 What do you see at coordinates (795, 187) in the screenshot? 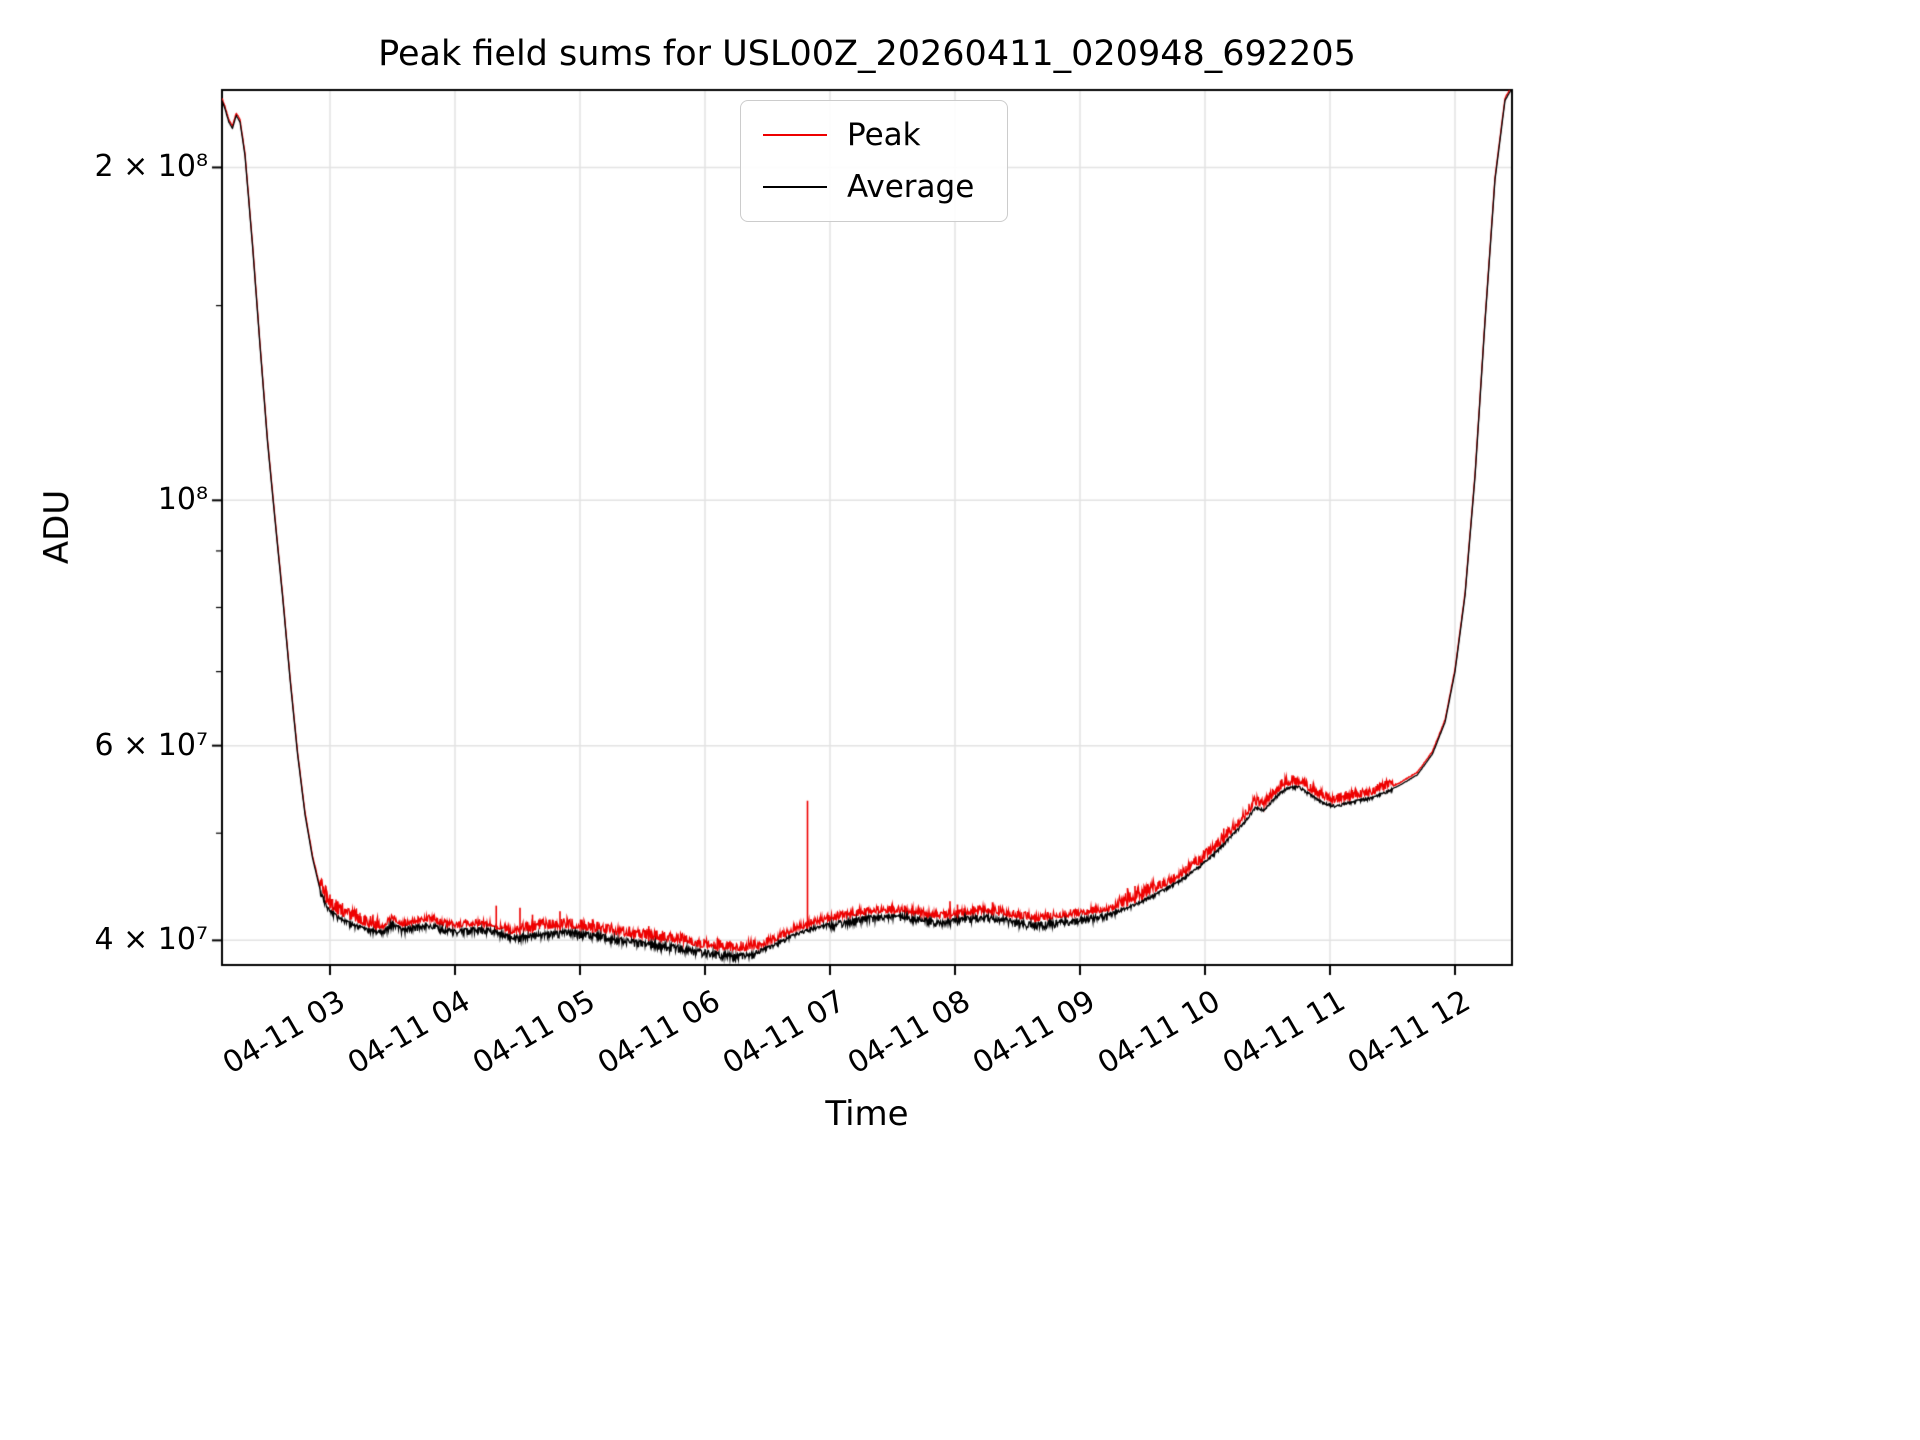
I see `average-line-swatch` at bounding box center [795, 187].